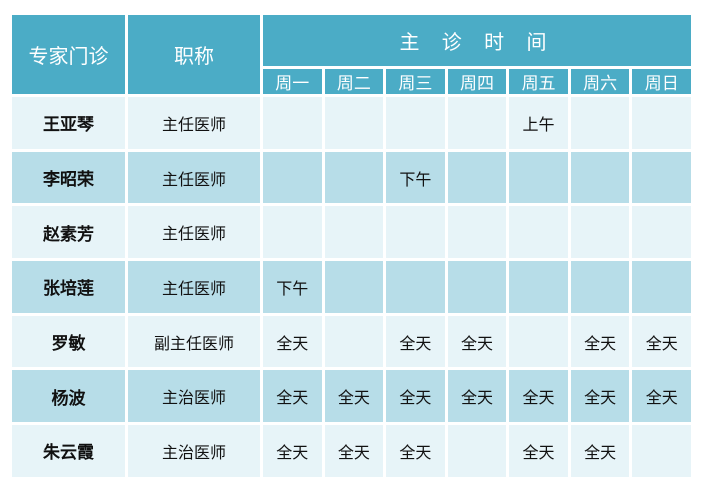  I want to click on header-day: 周五, so click(538, 81).